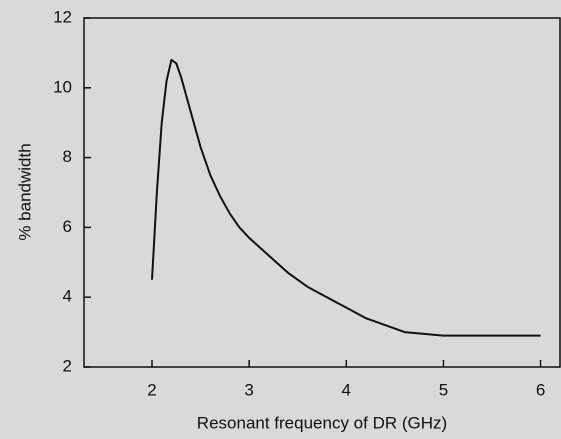 The height and width of the screenshot is (439, 561). What do you see at coordinates (67, 156) in the screenshot?
I see `y-tick-label: 8` at bounding box center [67, 156].